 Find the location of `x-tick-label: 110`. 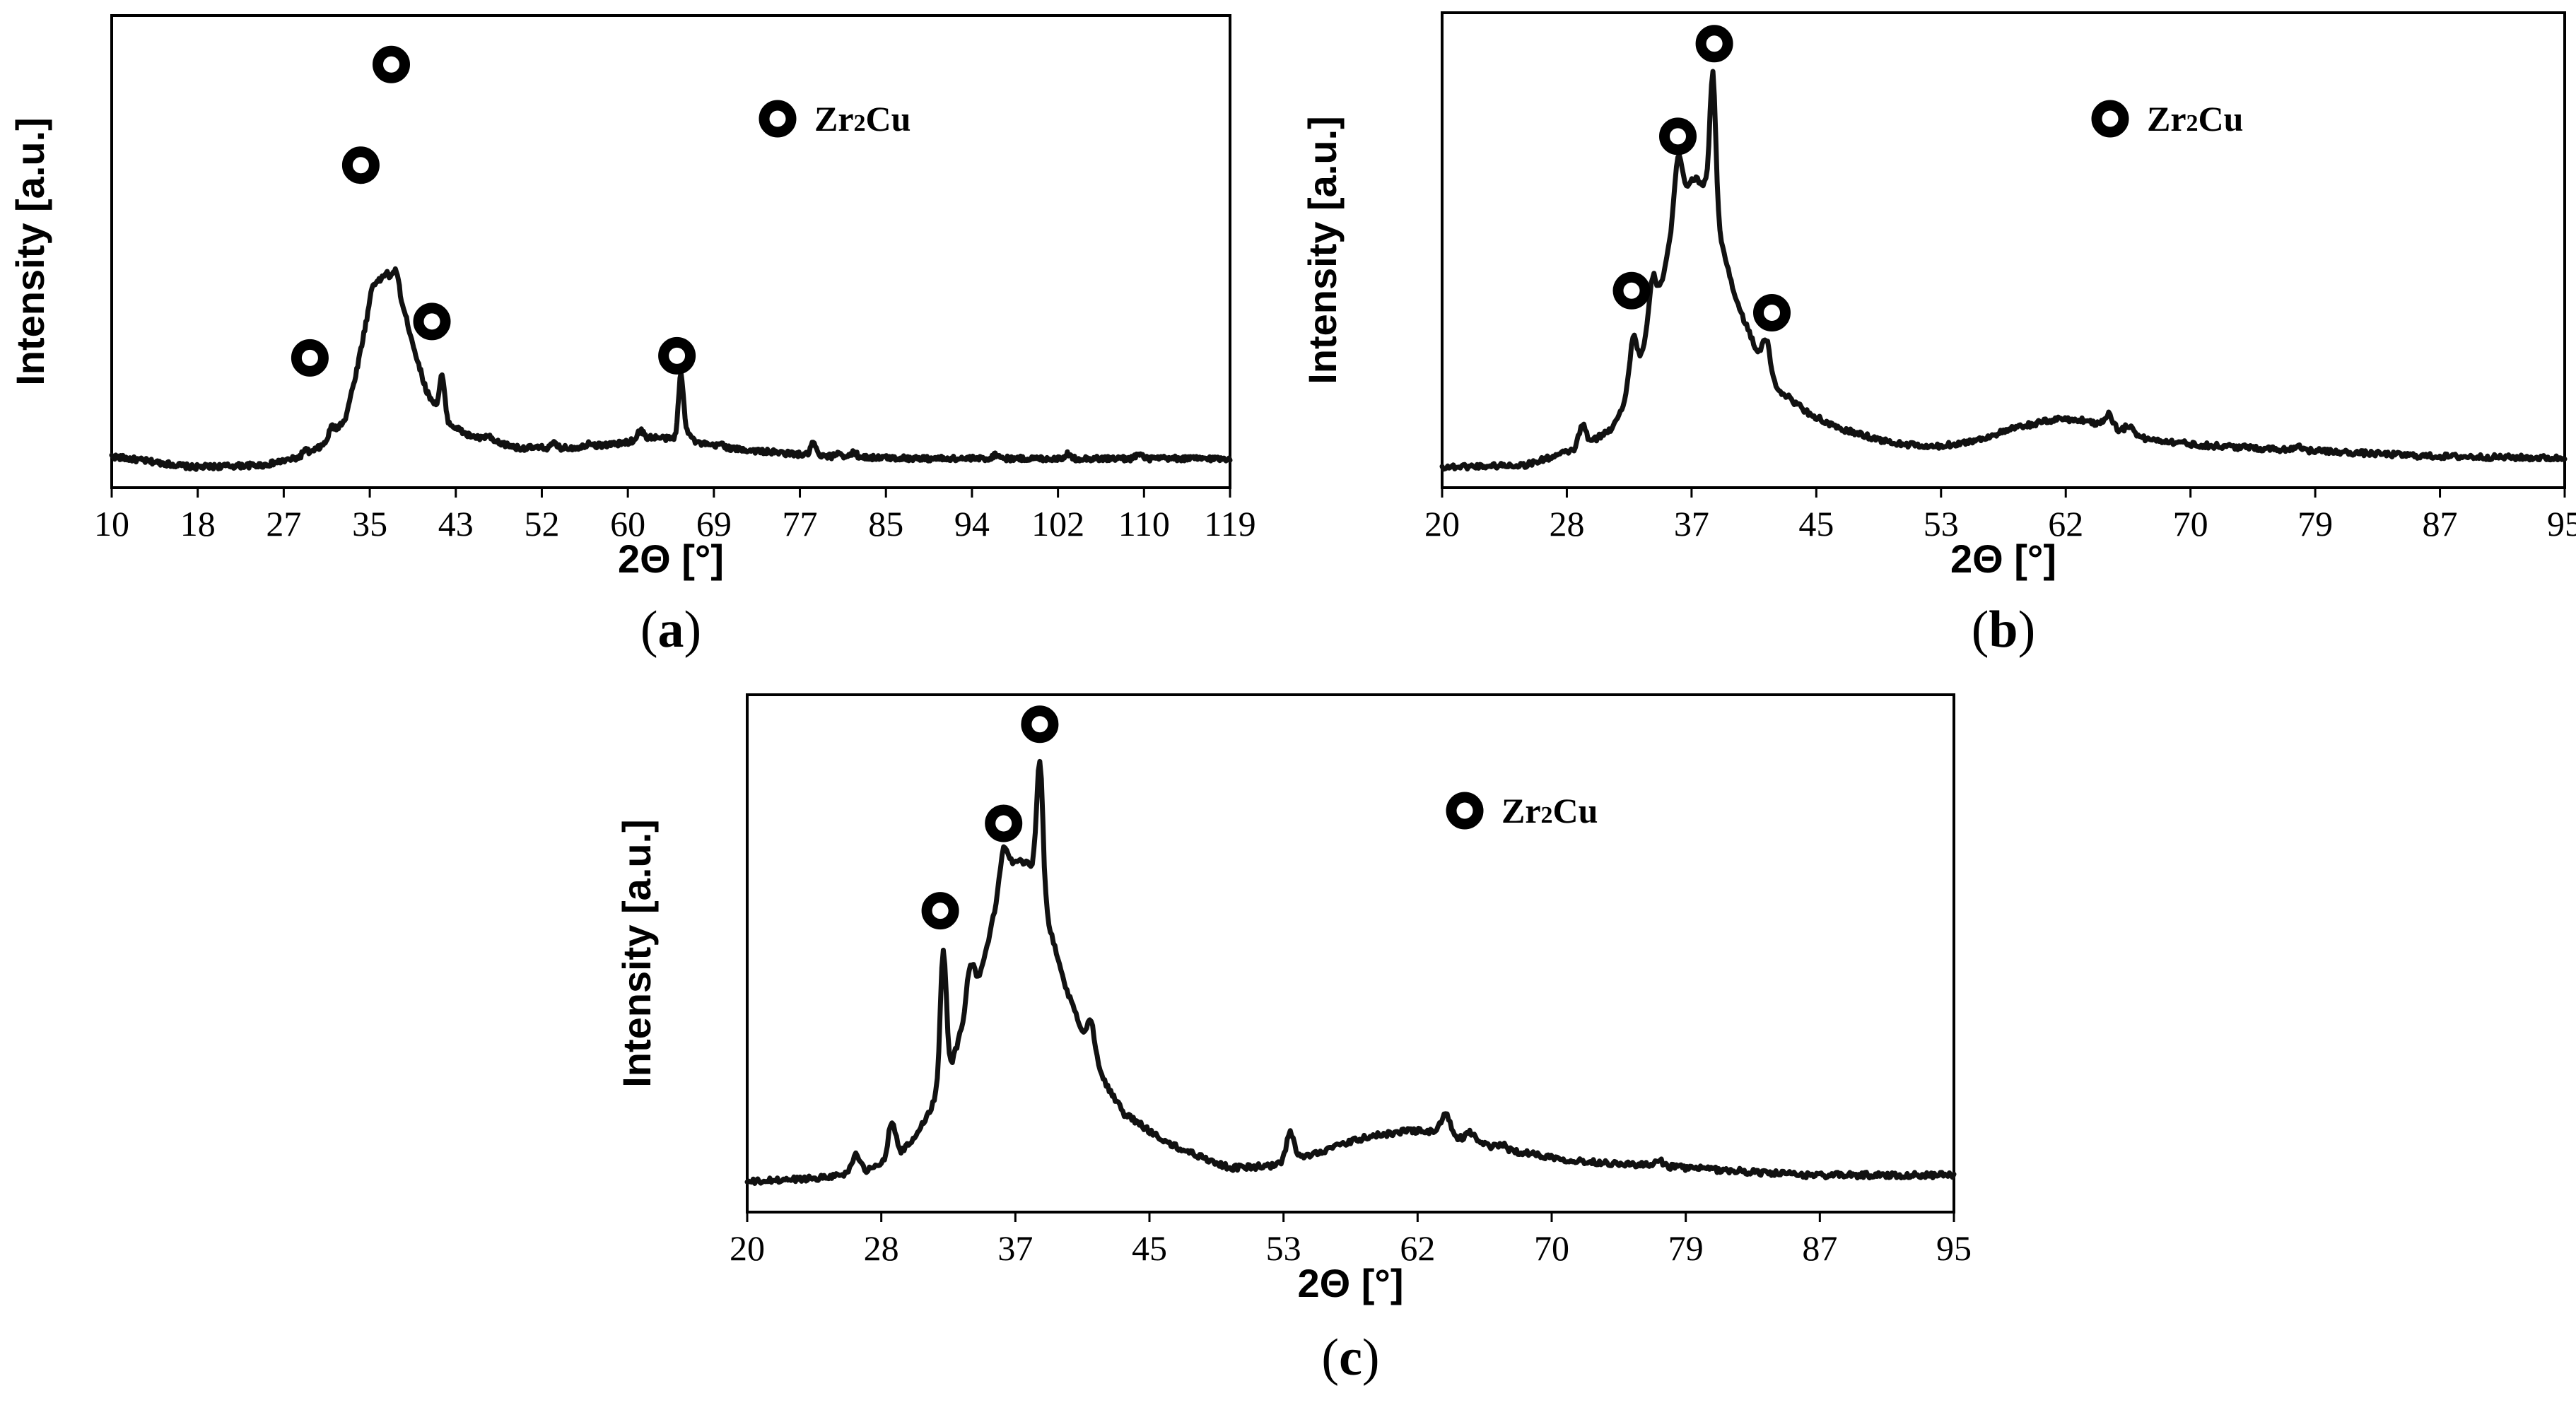

x-tick-label: 110 is located at coordinates (1144, 523).